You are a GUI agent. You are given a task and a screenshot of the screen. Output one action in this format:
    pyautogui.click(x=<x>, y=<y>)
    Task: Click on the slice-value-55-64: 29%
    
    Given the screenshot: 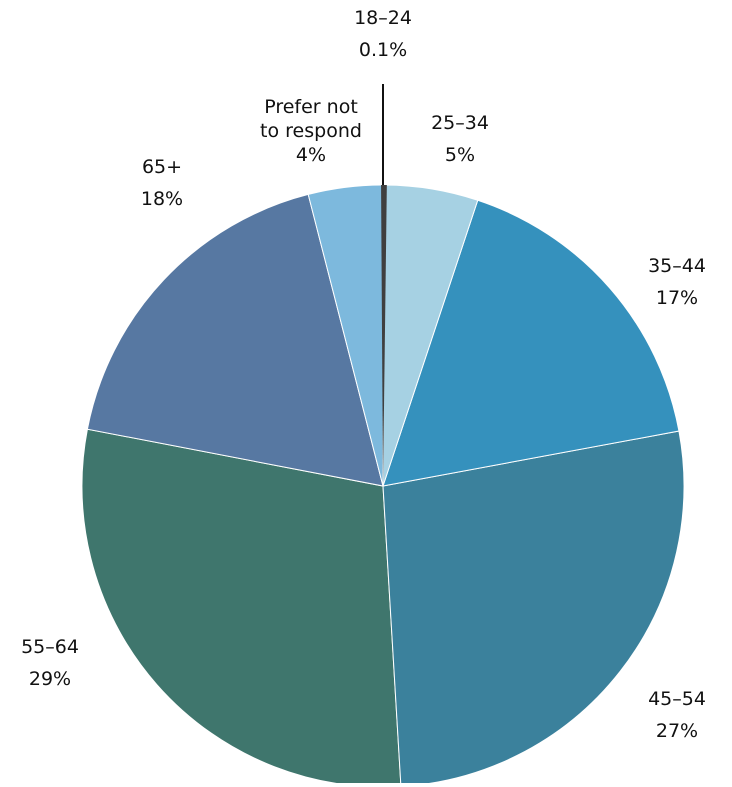 What is the action you would take?
    pyautogui.click(x=50, y=679)
    